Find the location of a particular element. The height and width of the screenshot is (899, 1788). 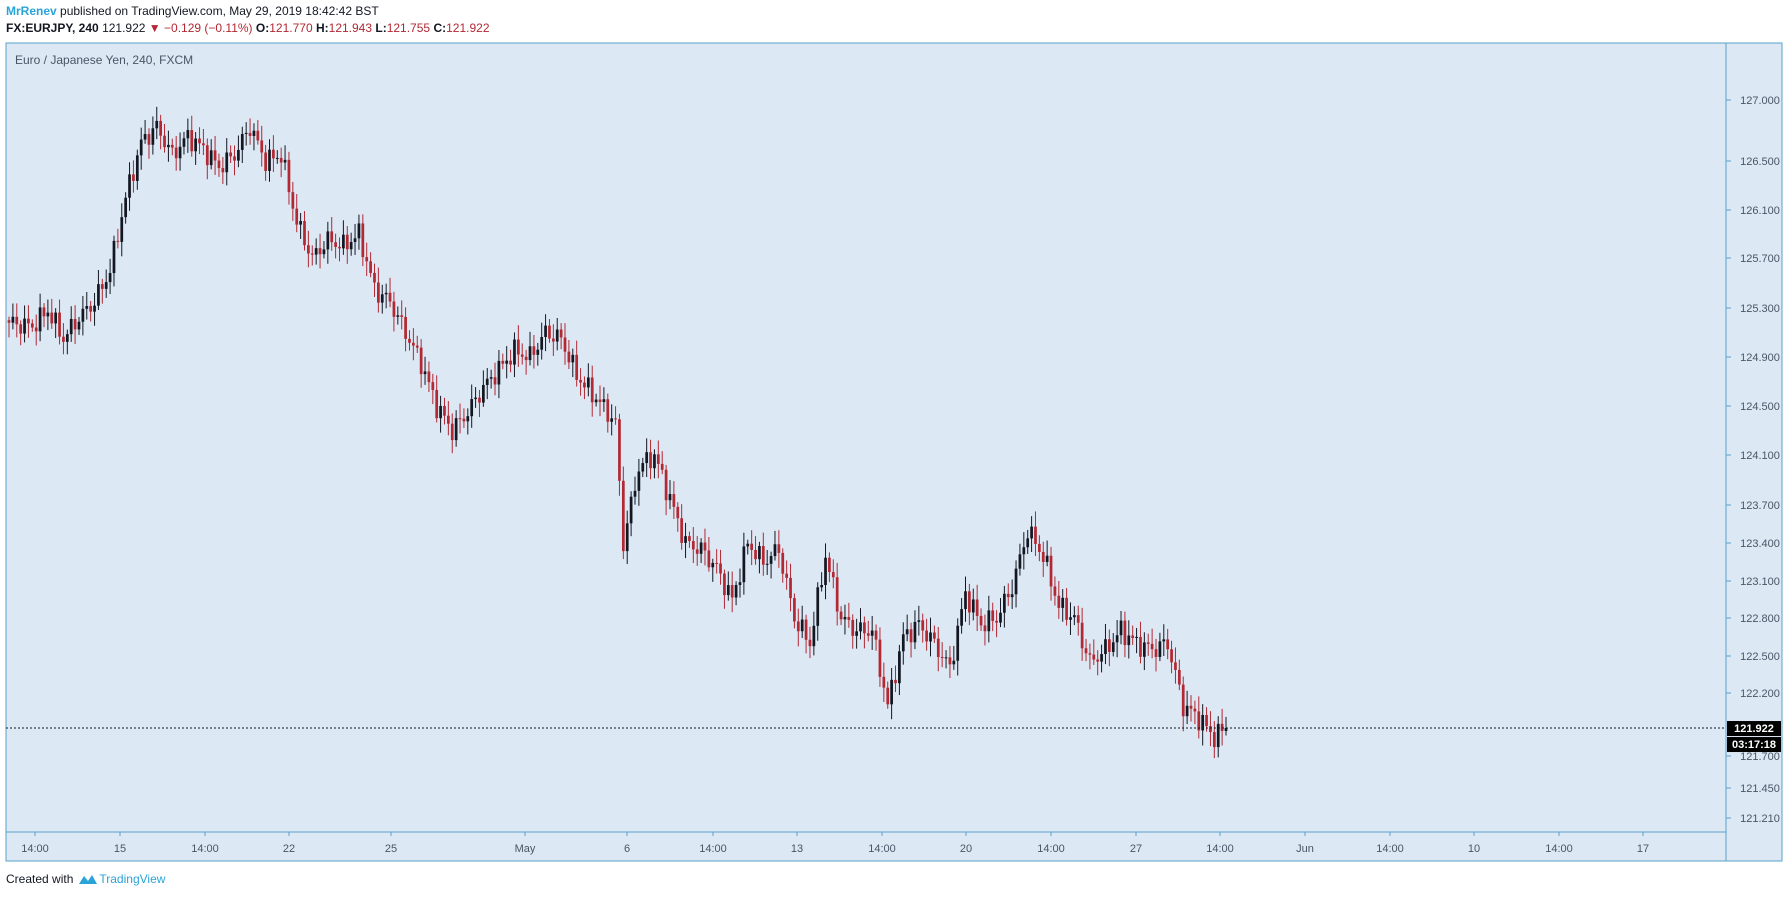

x-tick-label: 6 is located at coordinates (627, 849).